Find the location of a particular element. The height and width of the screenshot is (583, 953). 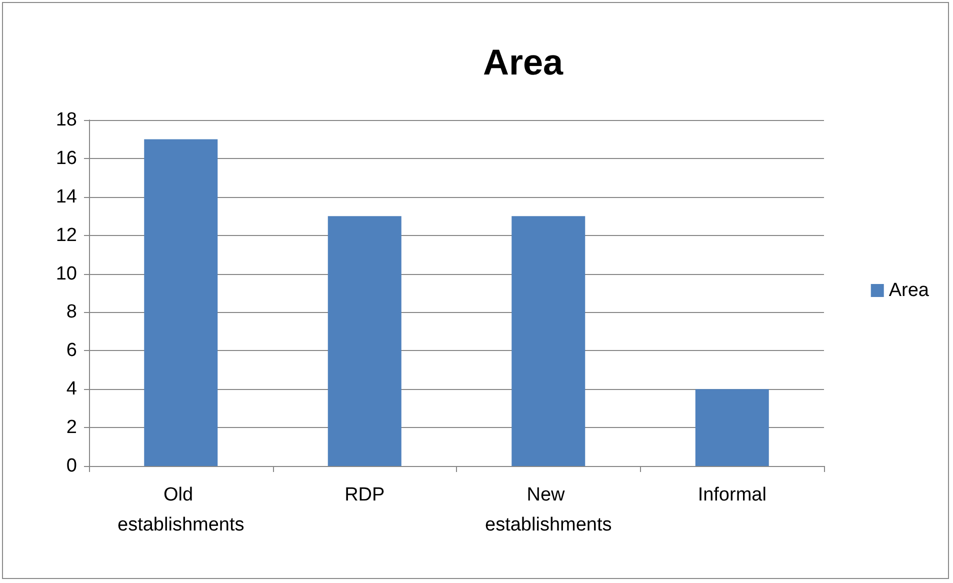

y-tick-label: 14 is located at coordinates (67, 197).